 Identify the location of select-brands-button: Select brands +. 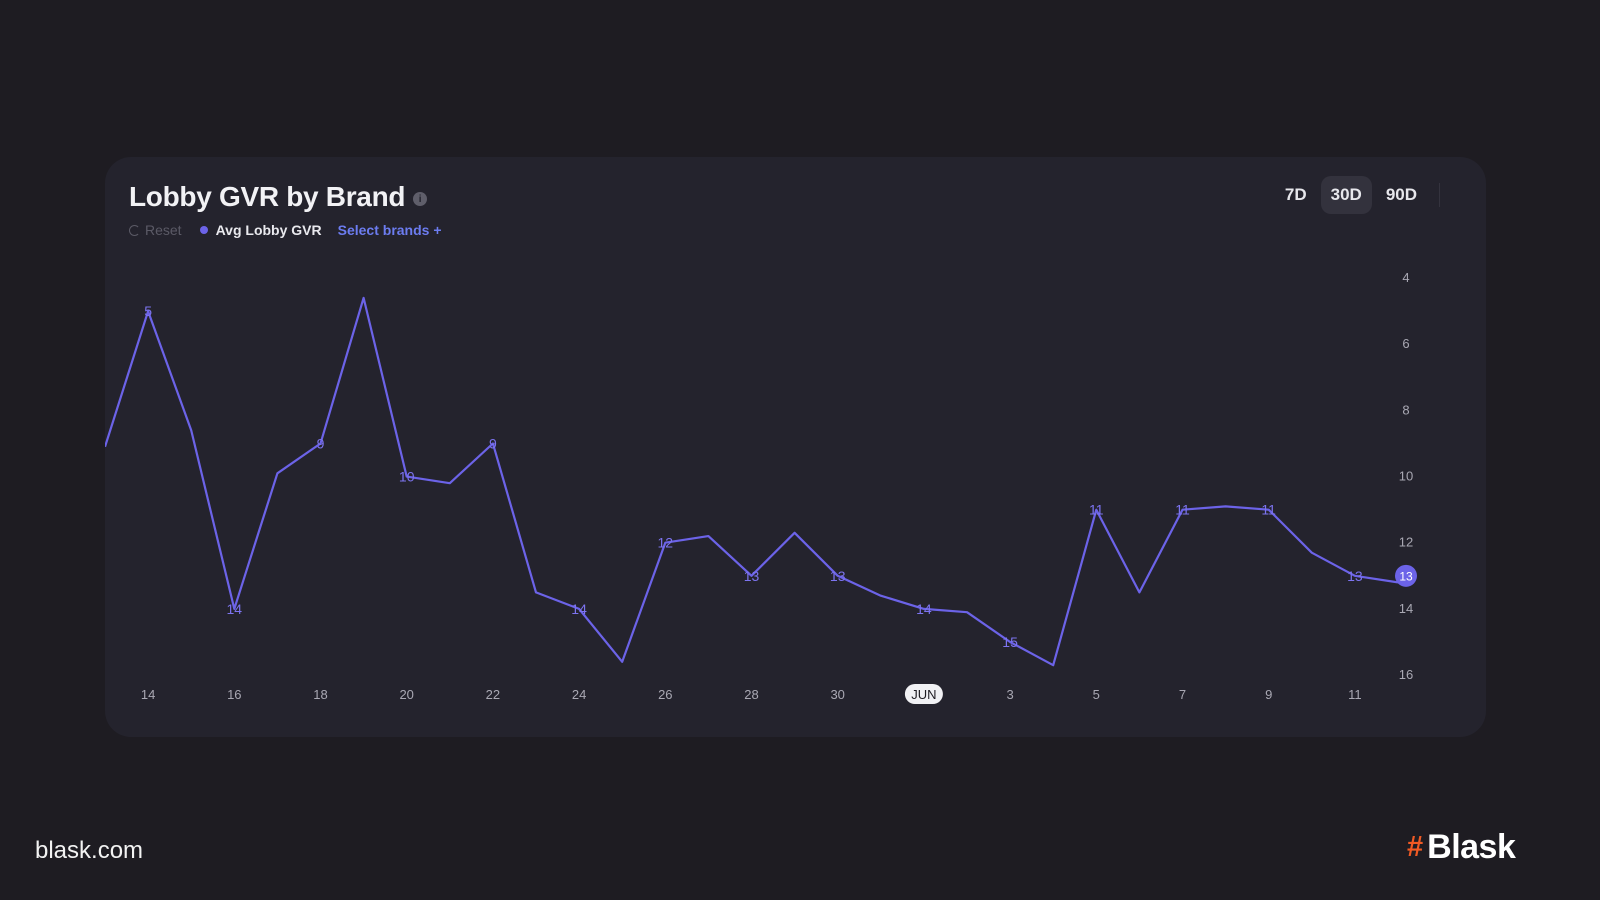
(389, 230).